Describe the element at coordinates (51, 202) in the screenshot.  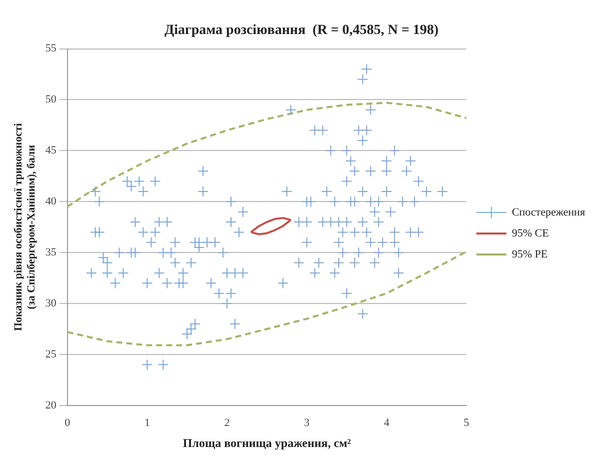
I see `y-tick-label: 40` at that location.